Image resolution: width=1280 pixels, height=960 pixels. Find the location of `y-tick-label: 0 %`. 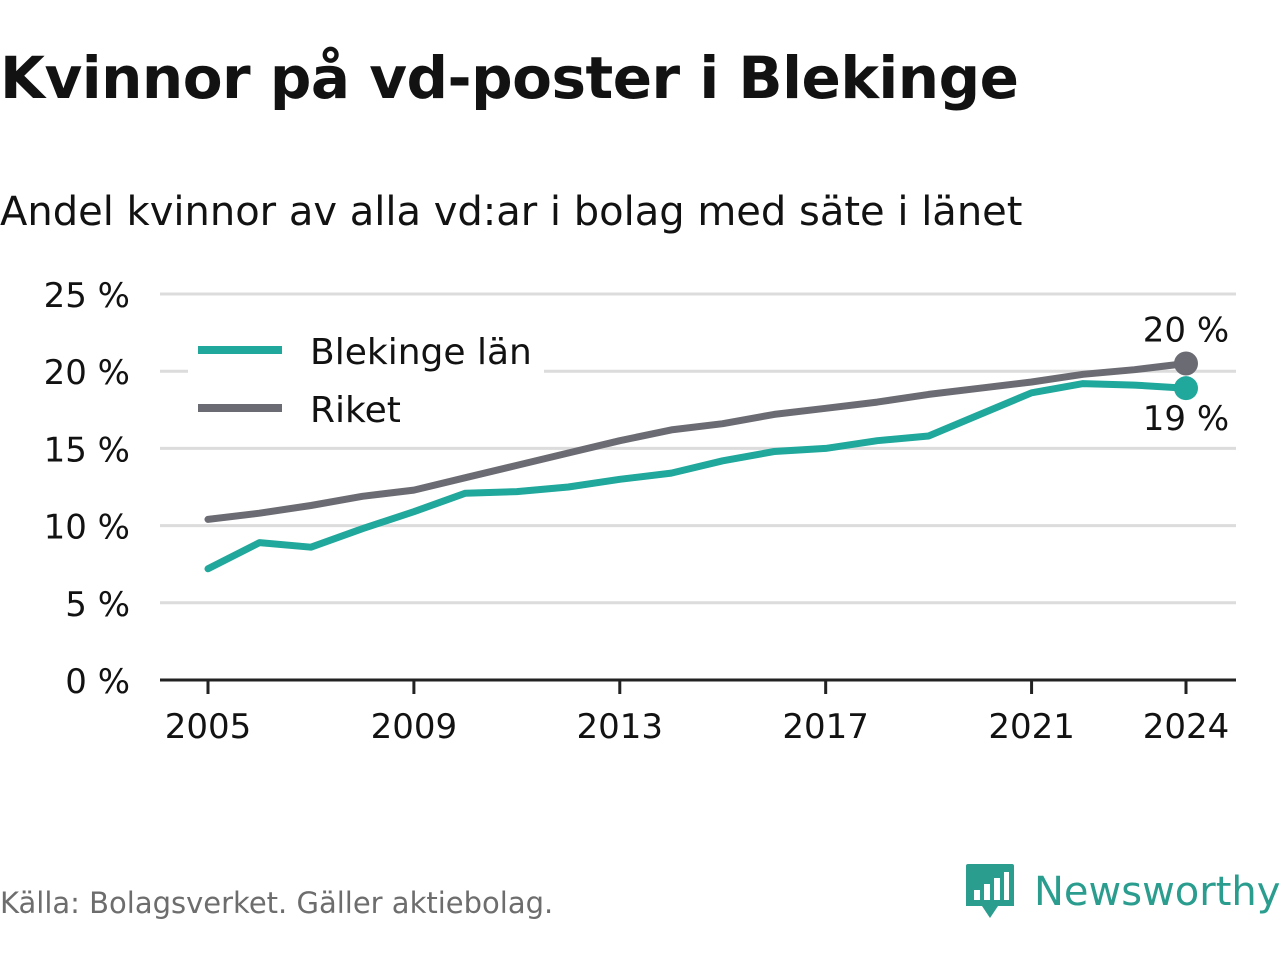

y-tick-label: 0 % is located at coordinates (97, 682).